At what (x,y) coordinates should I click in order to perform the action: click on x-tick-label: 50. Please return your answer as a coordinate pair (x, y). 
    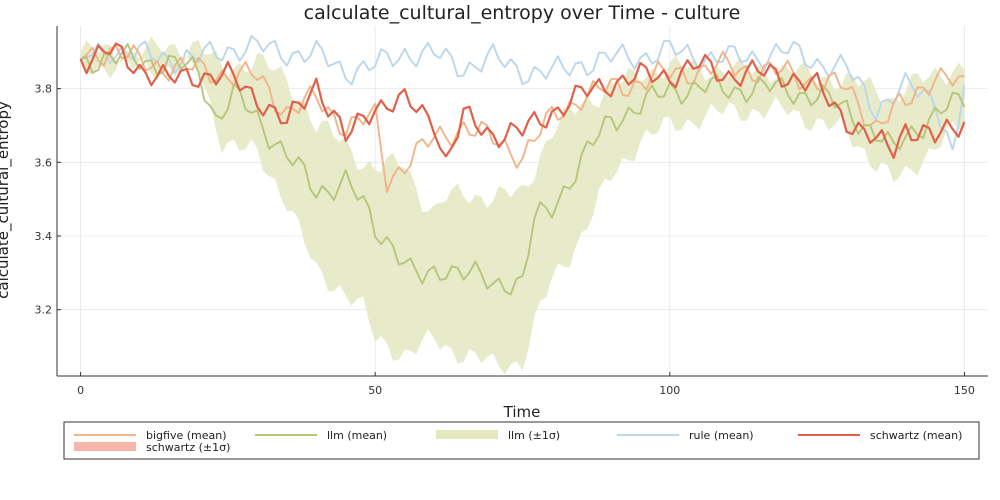
    Looking at the image, I should click on (375, 390).